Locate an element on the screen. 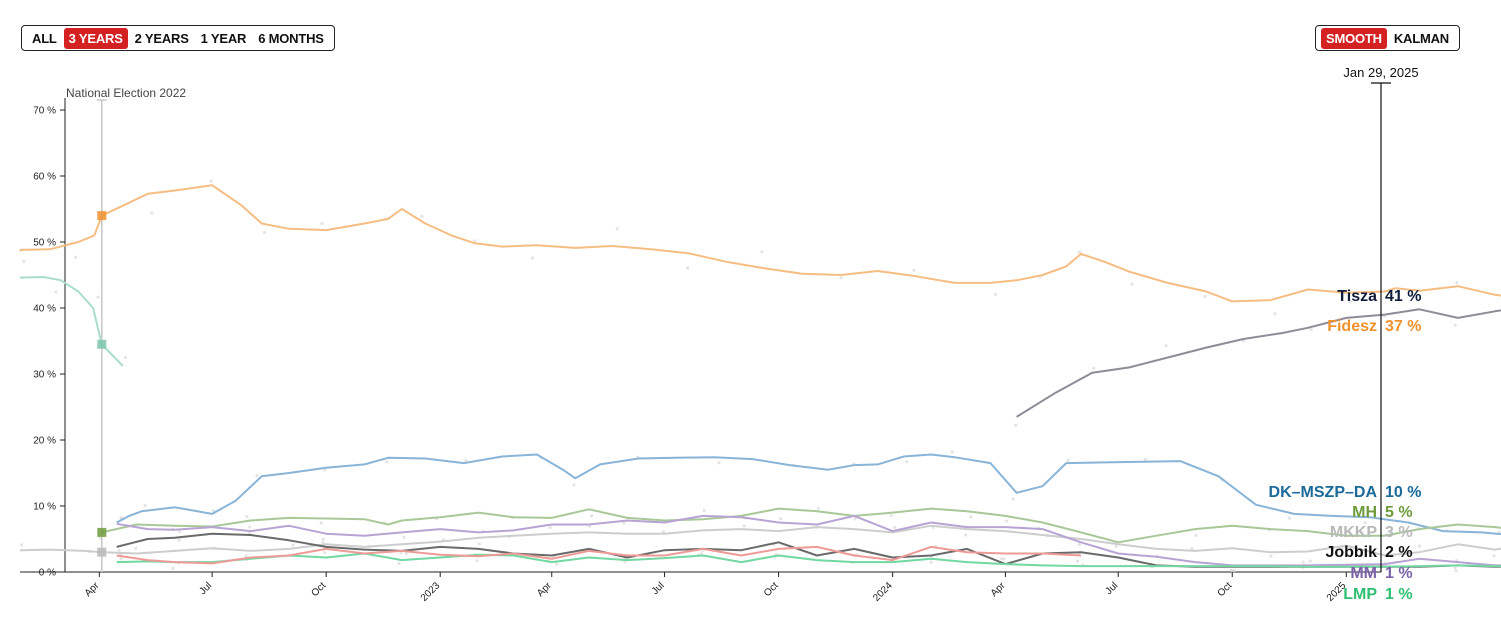 The image size is (1501, 627). series-name-label: Tisza is located at coordinates (1357, 296).